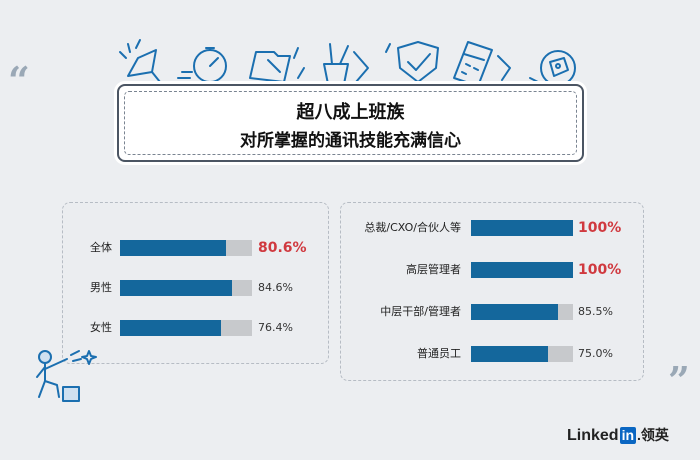  Describe the element at coordinates (140, 61) in the screenshot. I see `megaphone-icon` at that location.